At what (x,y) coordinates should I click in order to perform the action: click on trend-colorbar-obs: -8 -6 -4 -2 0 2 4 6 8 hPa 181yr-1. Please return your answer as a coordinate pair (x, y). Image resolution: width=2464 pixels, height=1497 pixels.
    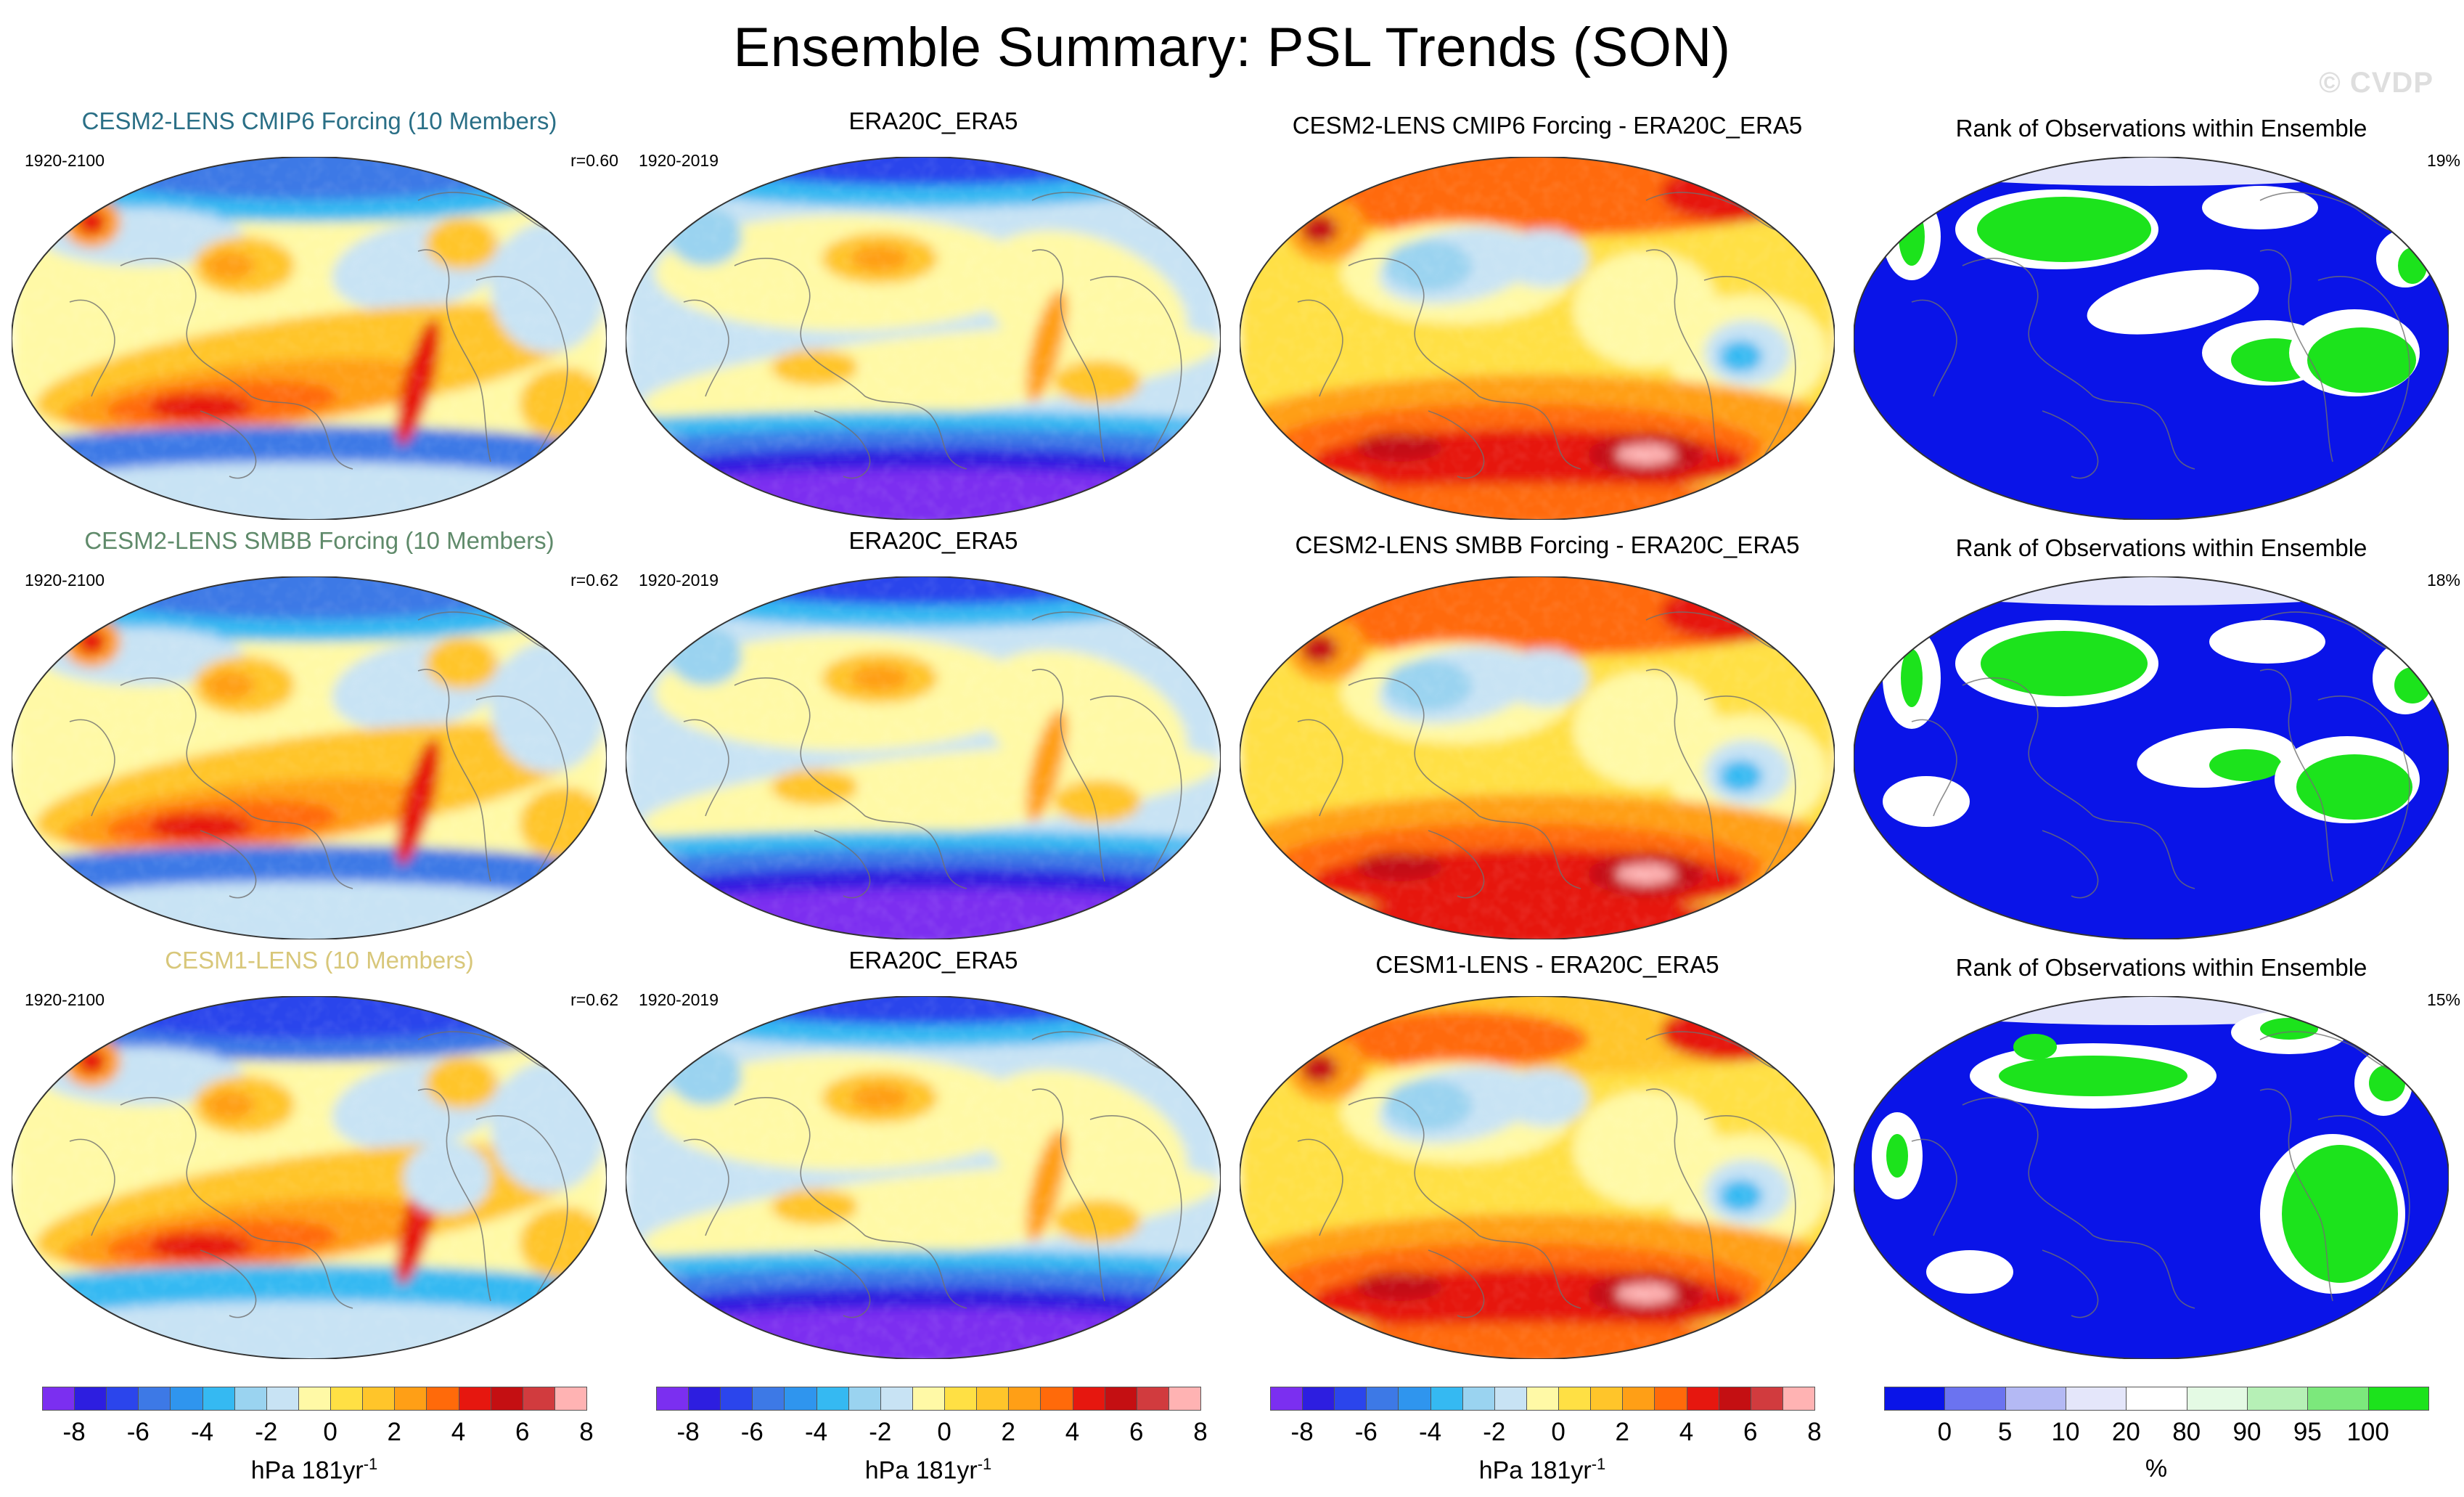
    Looking at the image, I should click on (932, 1437).